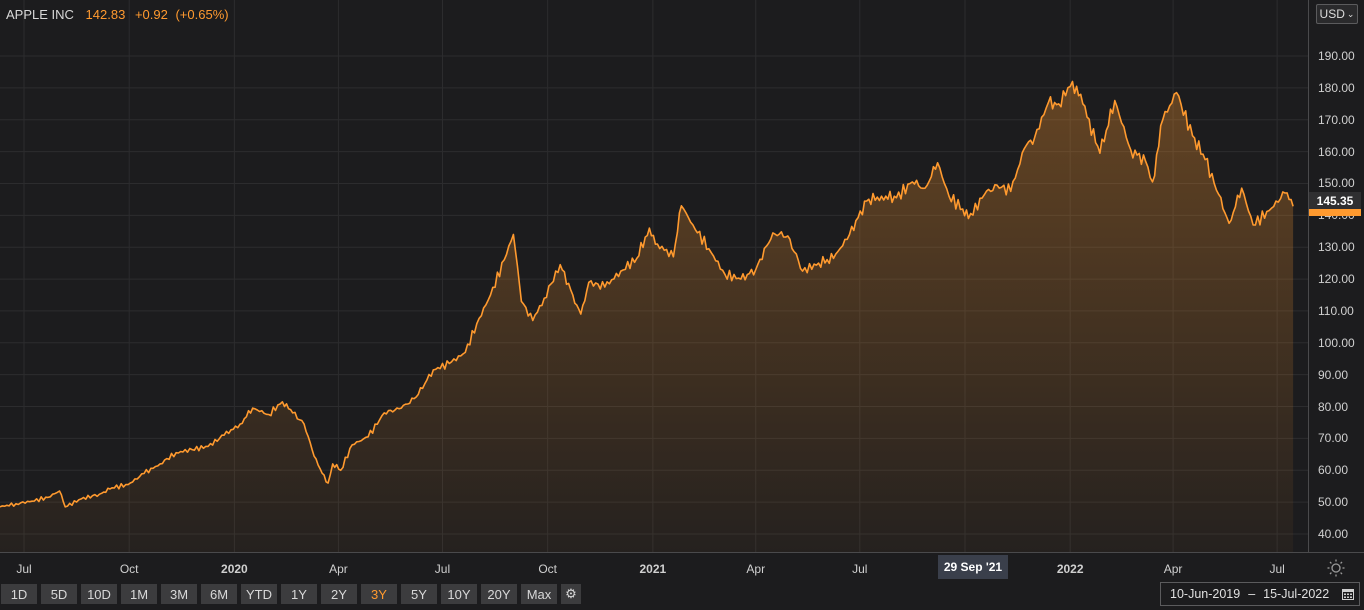 The height and width of the screenshot is (610, 1364). I want to click on y-tick-label: 160.00, so click(1336, 151).